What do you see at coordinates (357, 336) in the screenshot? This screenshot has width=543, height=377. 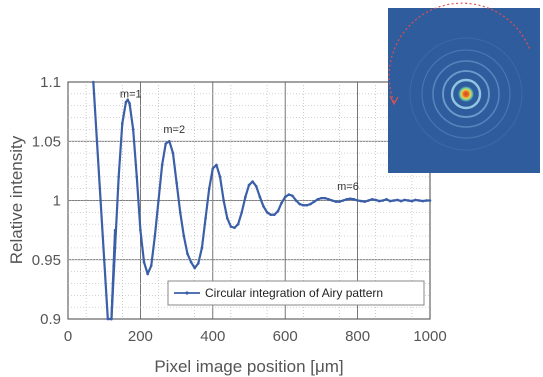 I see `x-tick-label: 800` at bounding box center [357, 336].